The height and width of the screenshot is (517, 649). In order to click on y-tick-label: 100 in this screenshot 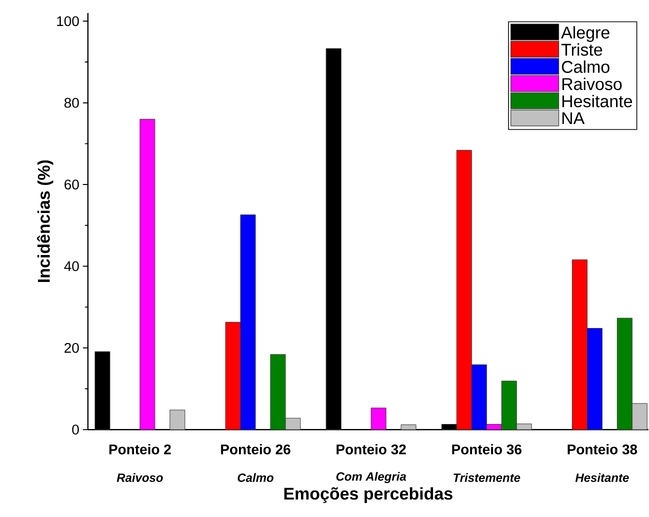, I will do `click(68, 21)`.